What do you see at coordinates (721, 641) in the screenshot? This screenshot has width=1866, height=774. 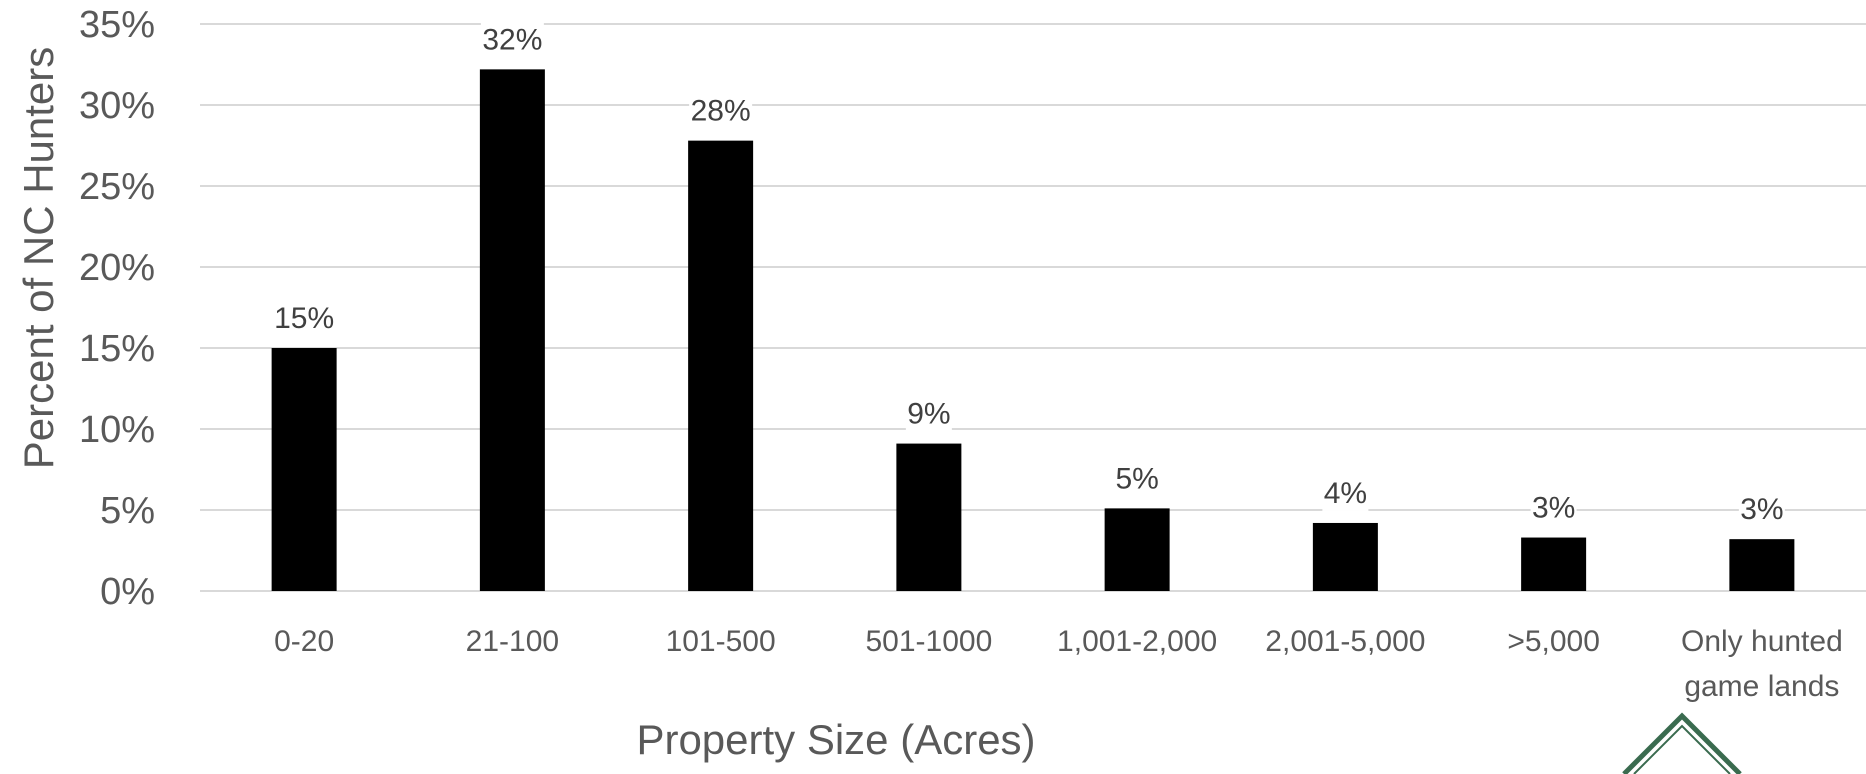 I see `x-tick-label: 101-500` at bounding box center [721, 641].